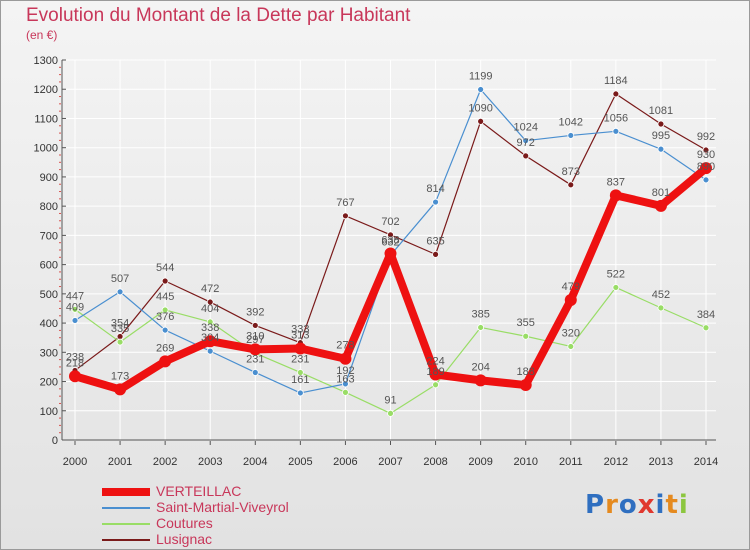 This screenshot has width=750, height=550. Describe the element at coordinates (49, 178) in the screenshot. I see `y-tick-label: 900` at that location.